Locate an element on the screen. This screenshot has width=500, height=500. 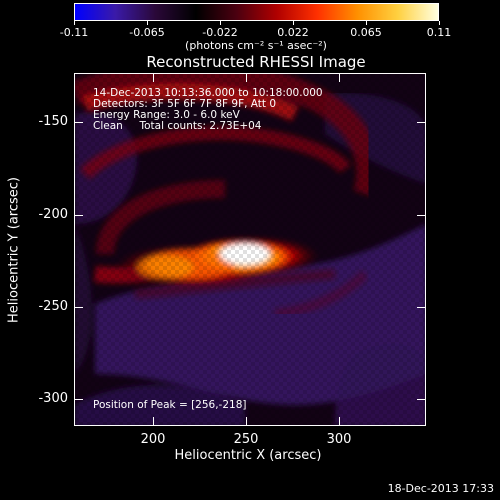
colorbar is located at coordinates (256, 12).